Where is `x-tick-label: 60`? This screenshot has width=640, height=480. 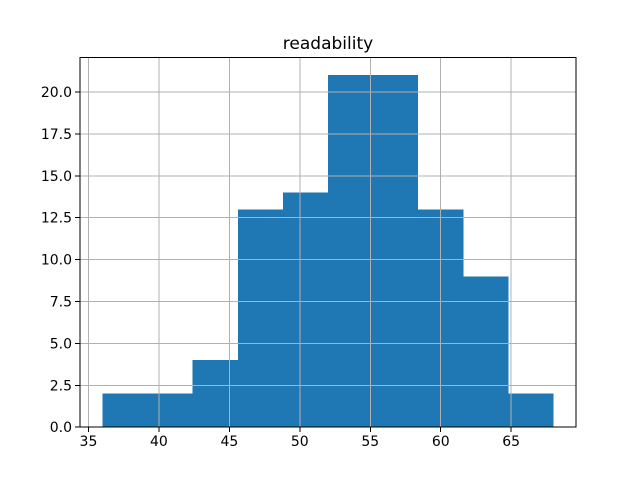
x-tick-label: 60 is located at coordinates (441, 442).